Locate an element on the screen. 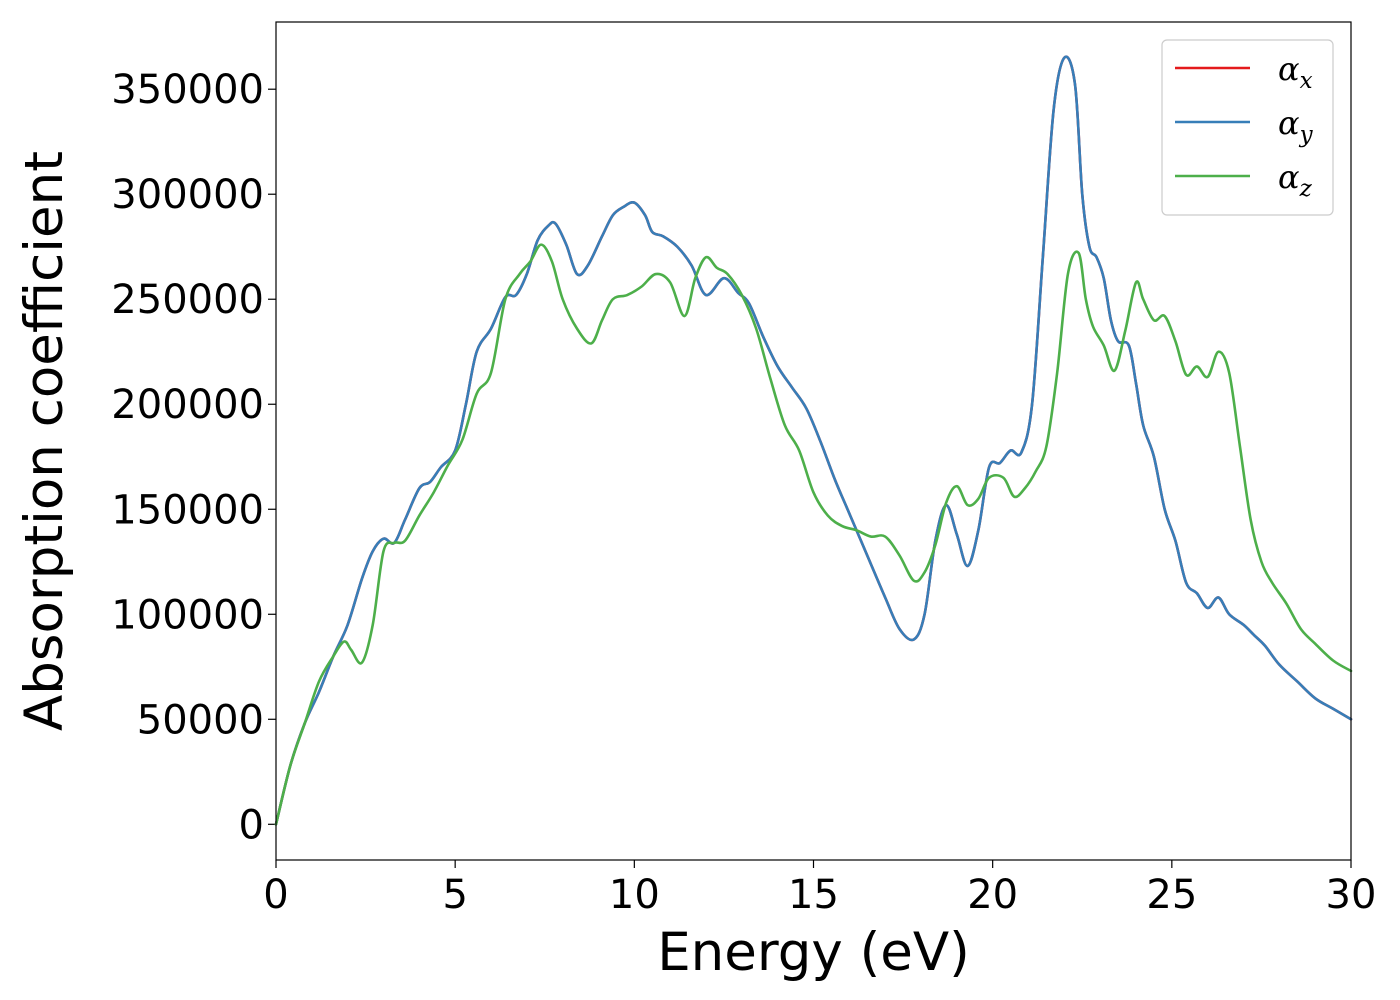  y-tick-label: 50000 is located at coordinates (200, 720).